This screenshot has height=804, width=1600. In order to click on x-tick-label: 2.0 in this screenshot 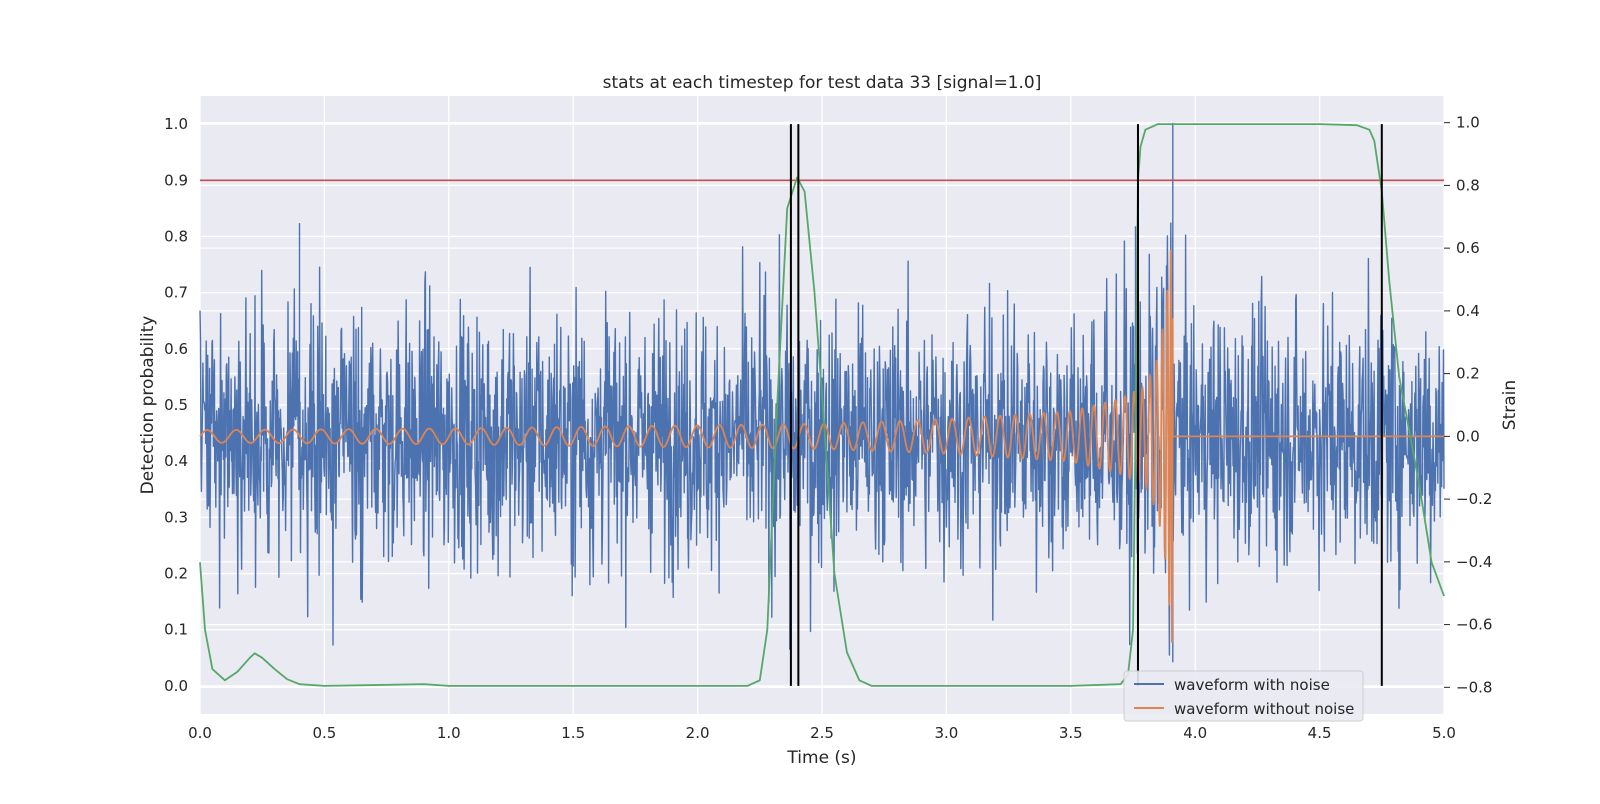, I will do `click(698, 733)`.